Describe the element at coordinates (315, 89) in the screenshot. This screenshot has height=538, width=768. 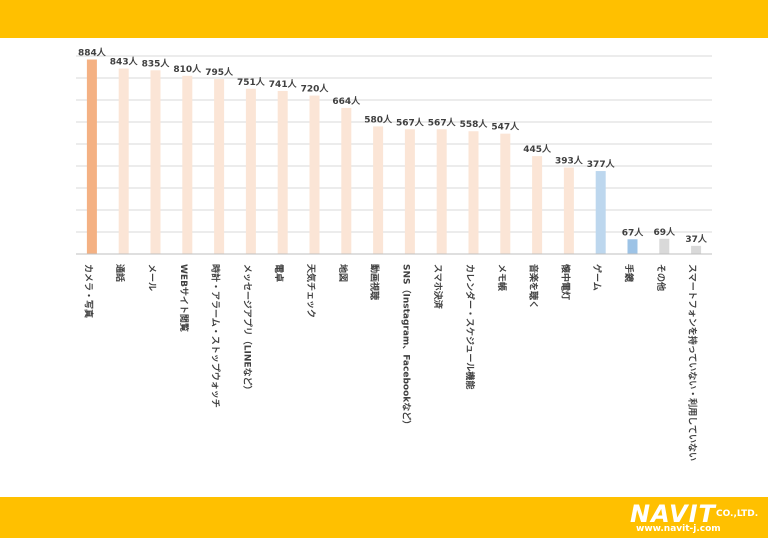
I see `bar-value-label: 720人` at that location.